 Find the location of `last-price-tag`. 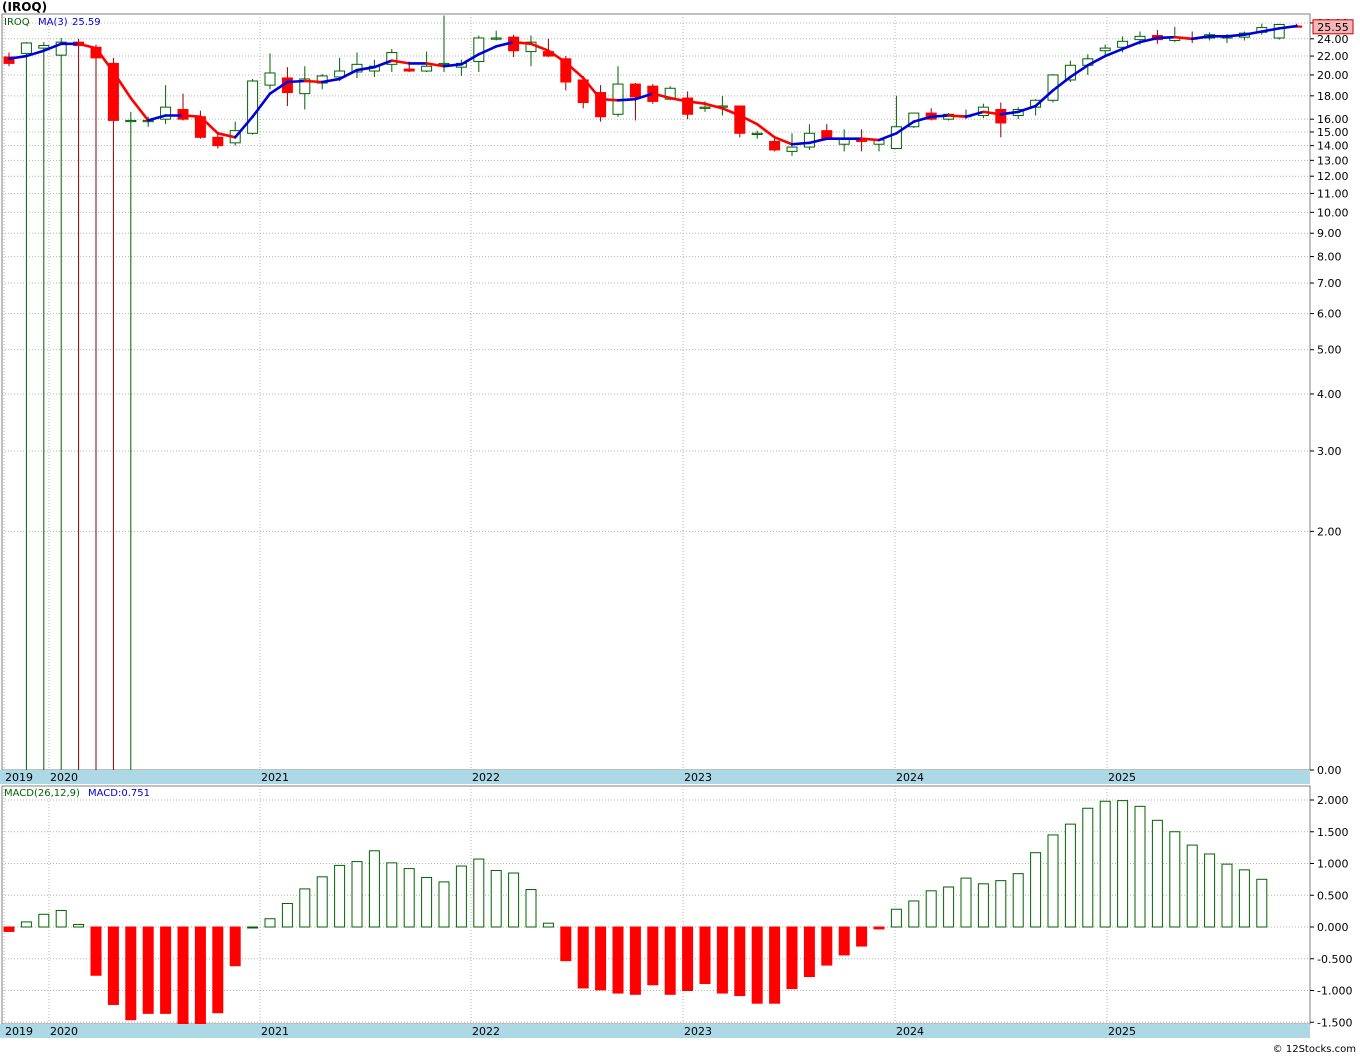

last-price-tag is located at coordinates (1333, 27).